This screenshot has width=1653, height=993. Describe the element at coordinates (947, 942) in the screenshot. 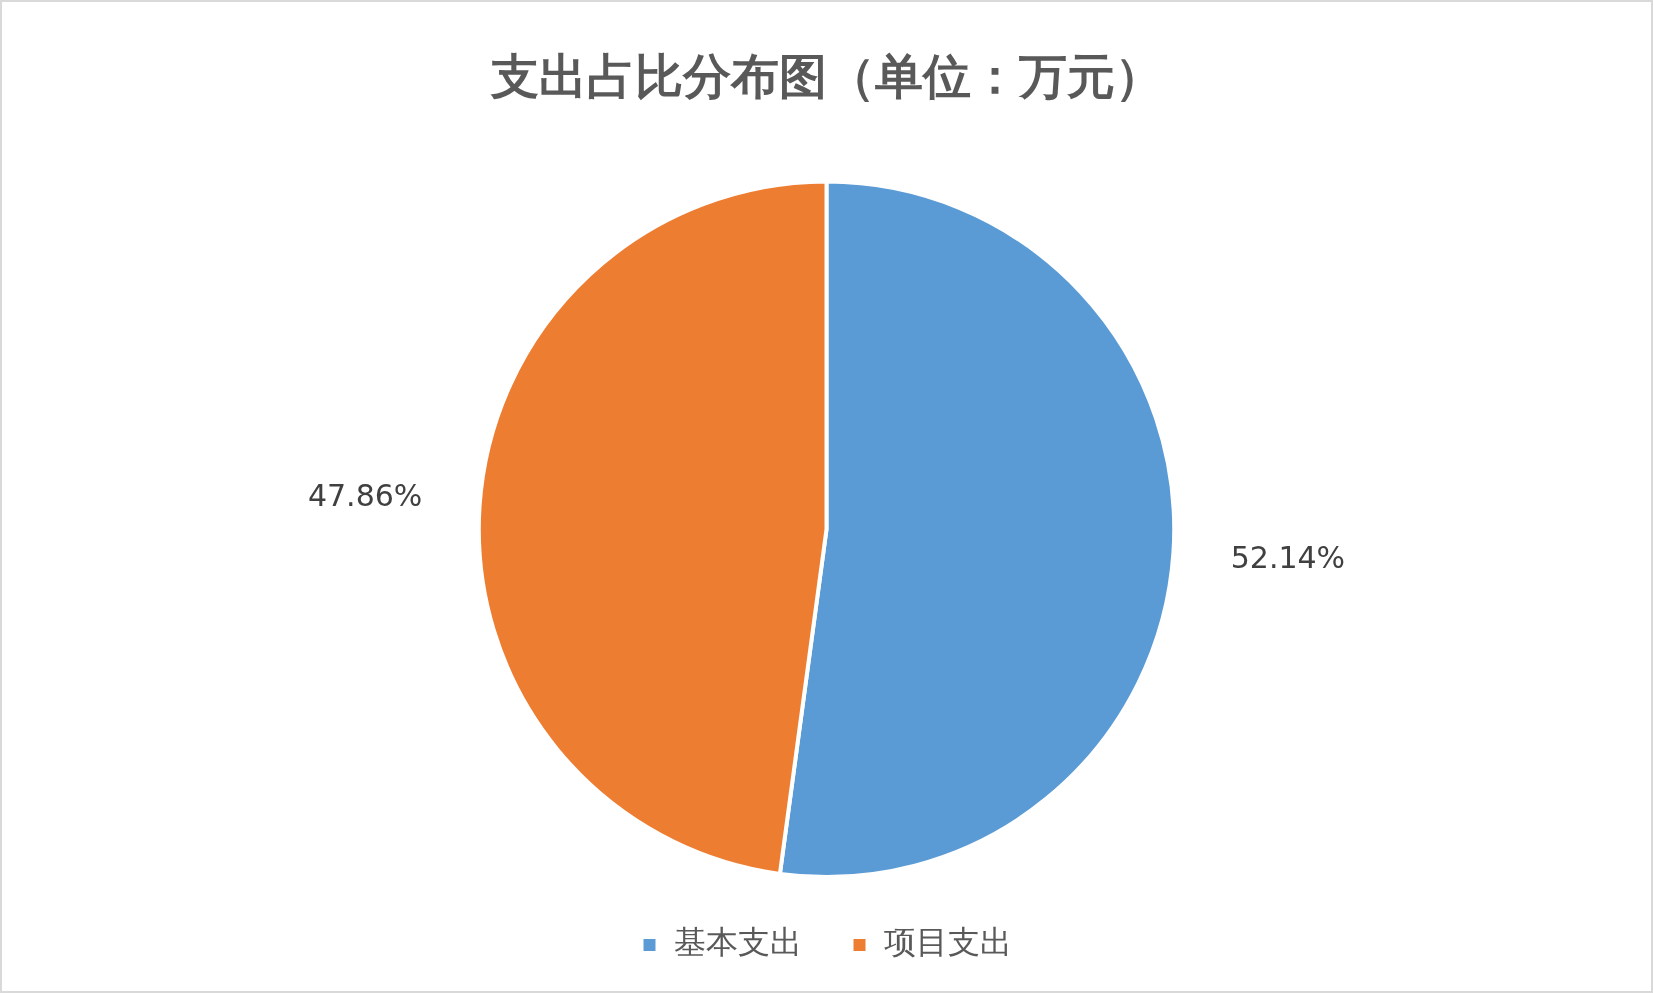

I see `legend-label: 项目支出` at that location.